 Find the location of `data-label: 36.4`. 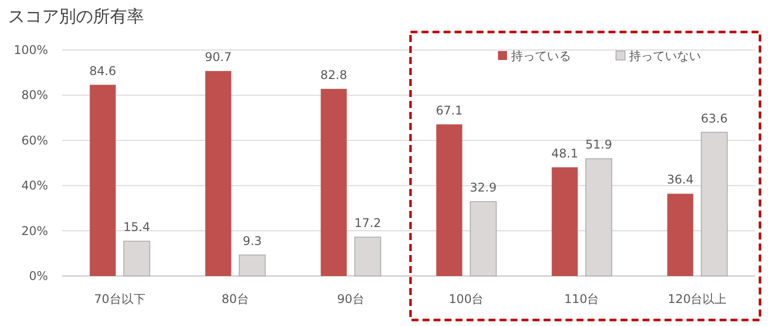

data-label: 36.4 is located at coordinates (680, 179).